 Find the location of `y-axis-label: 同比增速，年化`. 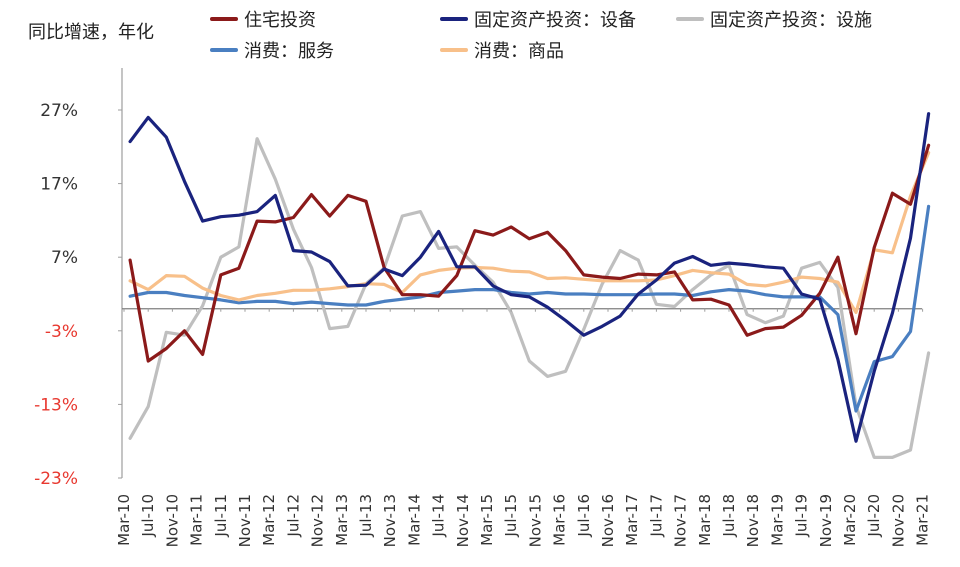

y-axis-label: 同比增速，年化 is located at coordinates (91, 32).